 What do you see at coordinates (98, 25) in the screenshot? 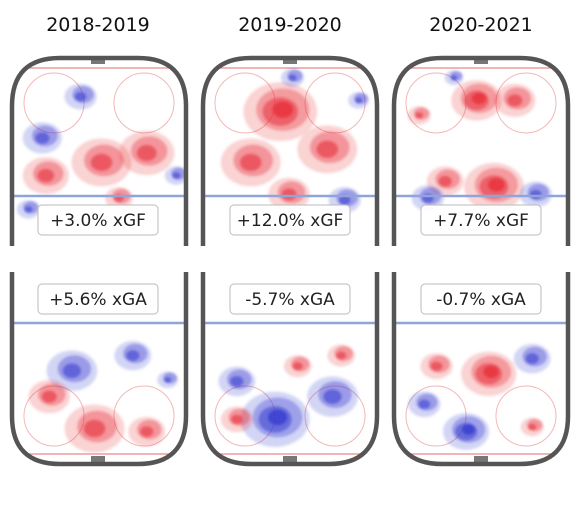
I see `season-title: 2018-2019` at bounding box center [98, 25].